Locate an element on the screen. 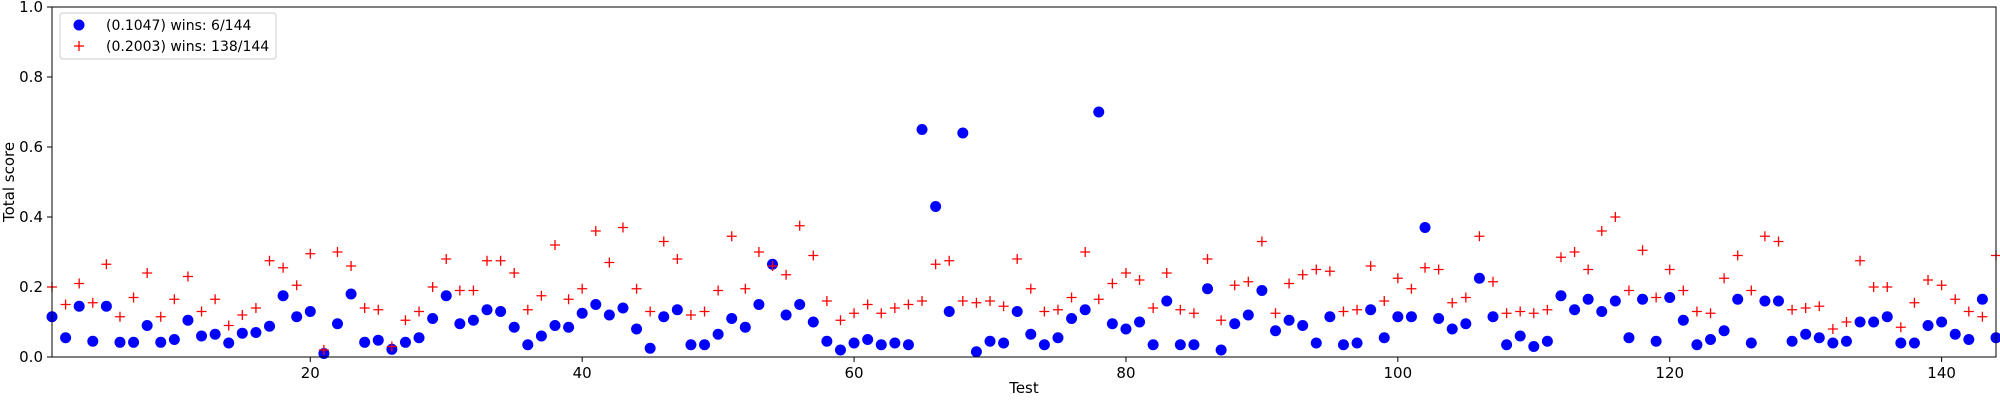  y-tick-label: 0.0 is located at coordinates (31, 357).